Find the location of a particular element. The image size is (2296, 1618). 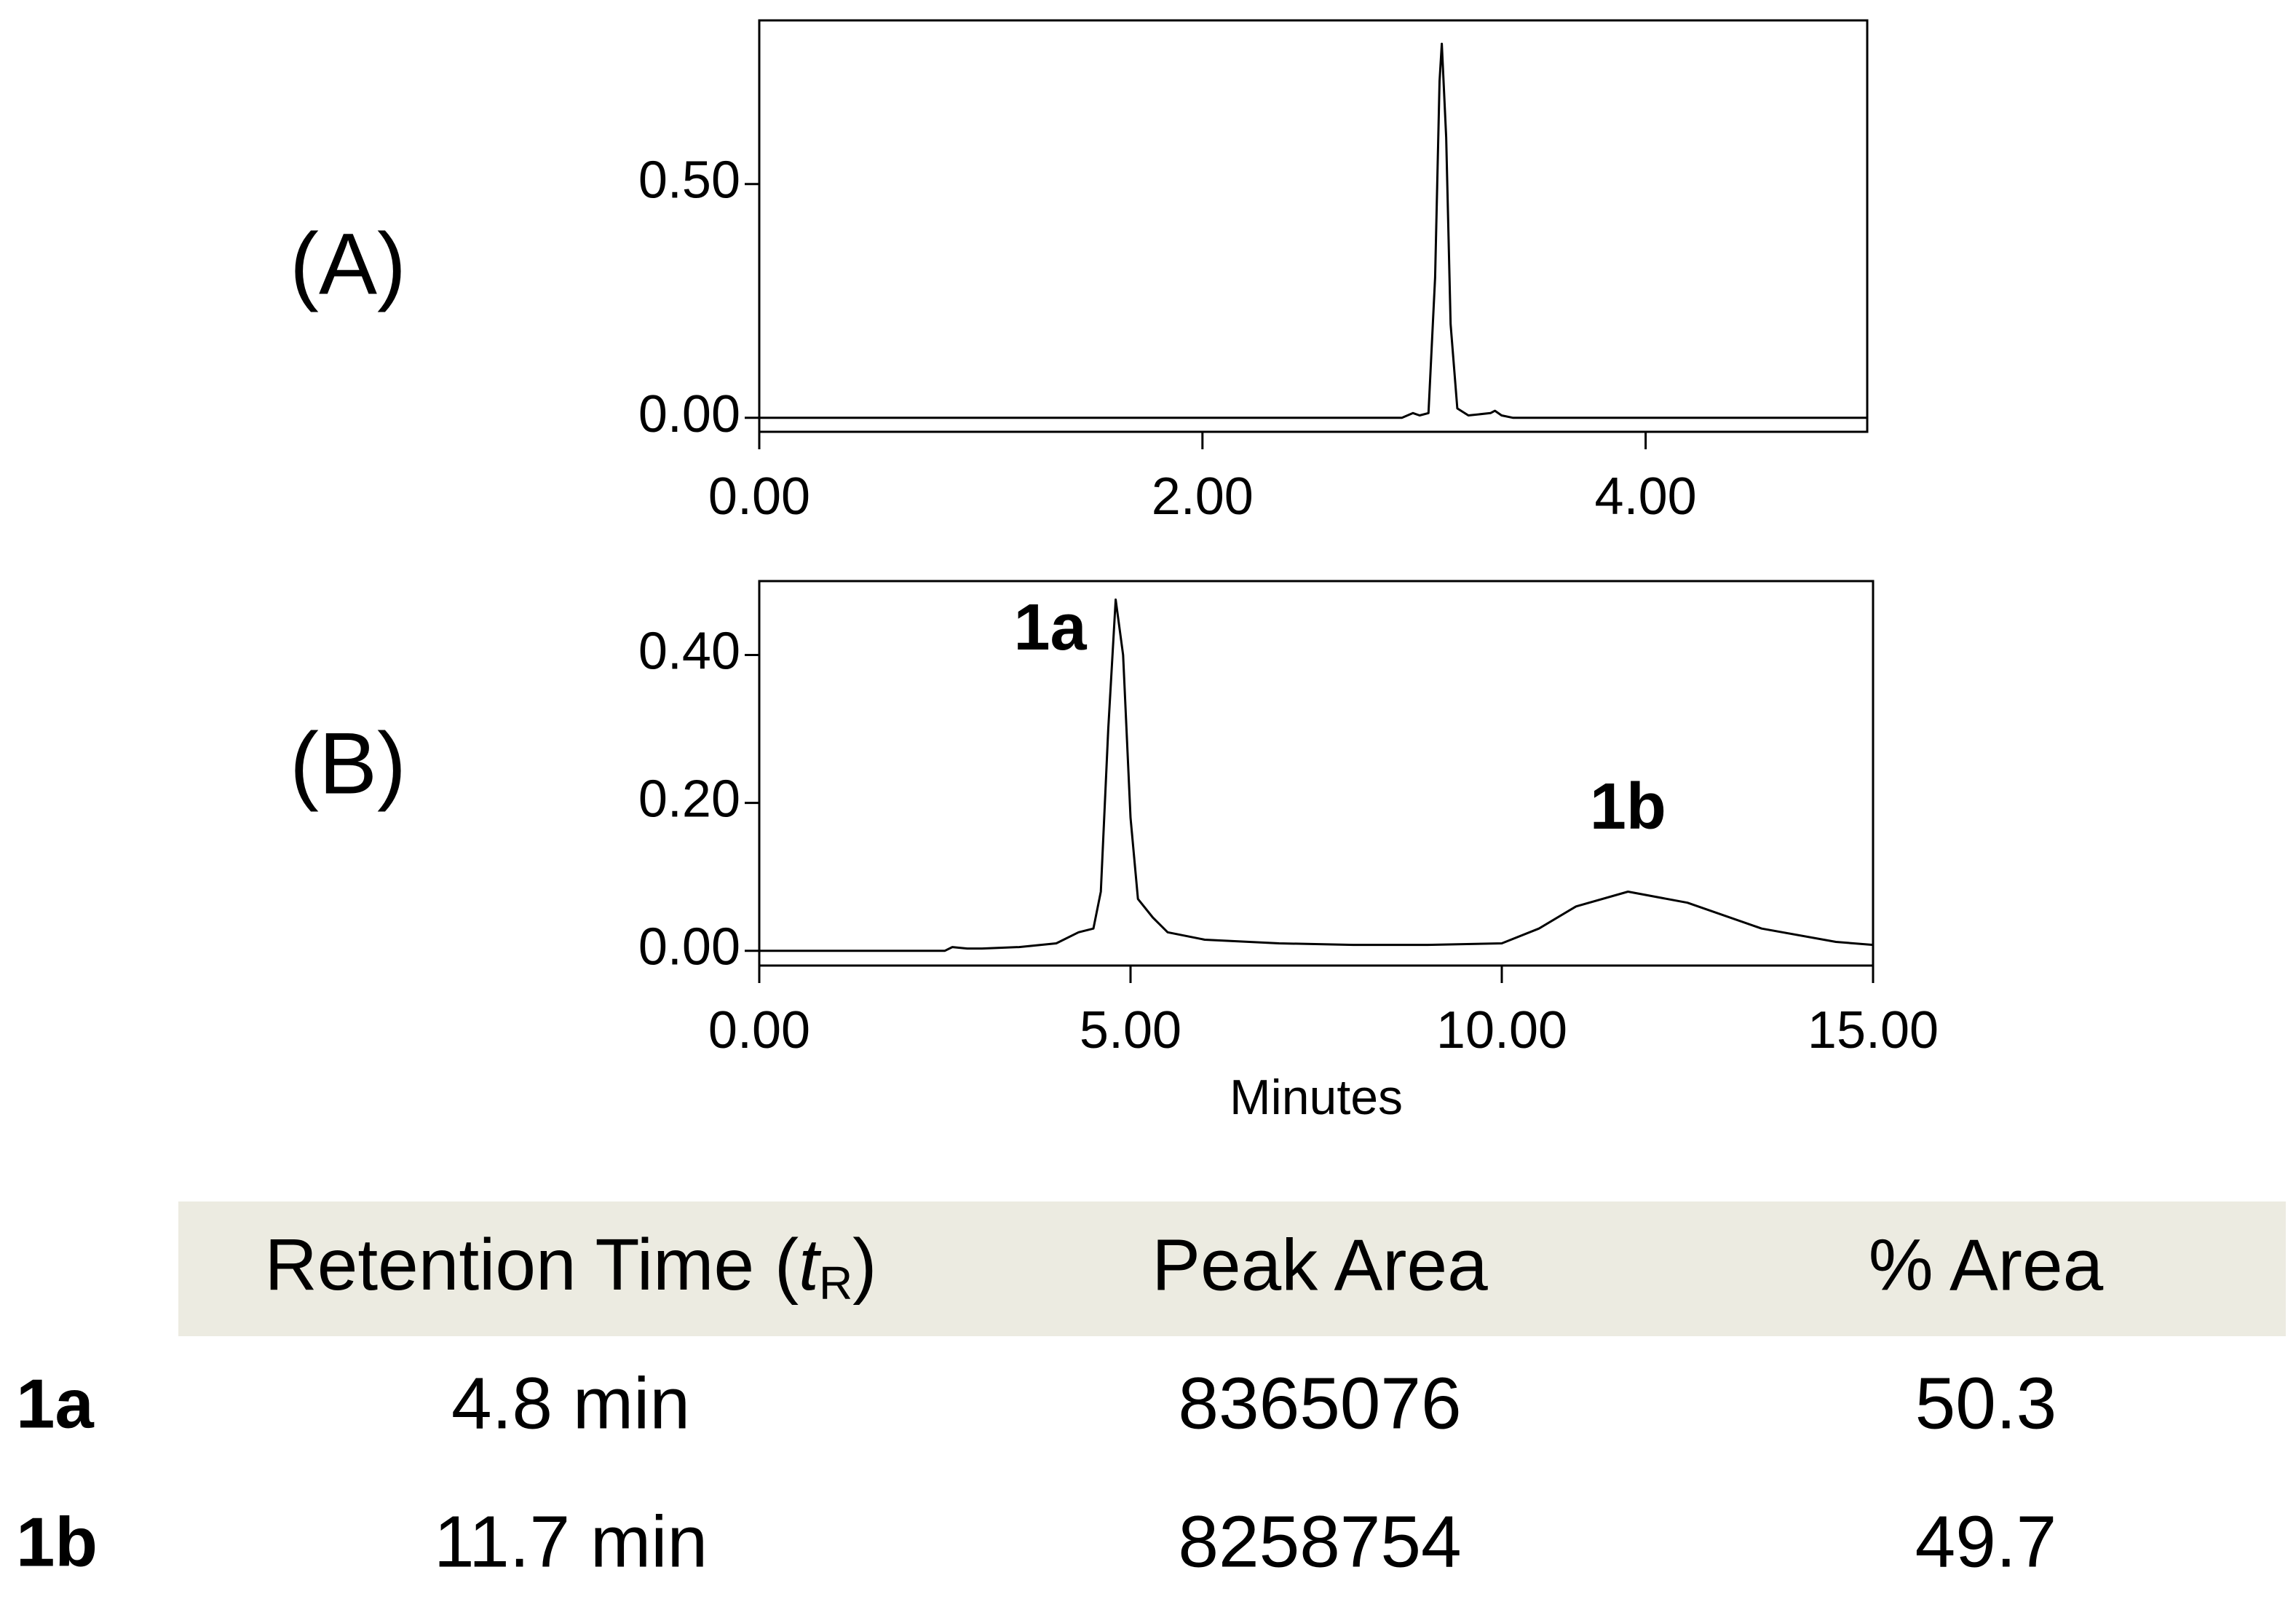

table-cell: 8258754 is located at coordinates (1320, 1542).